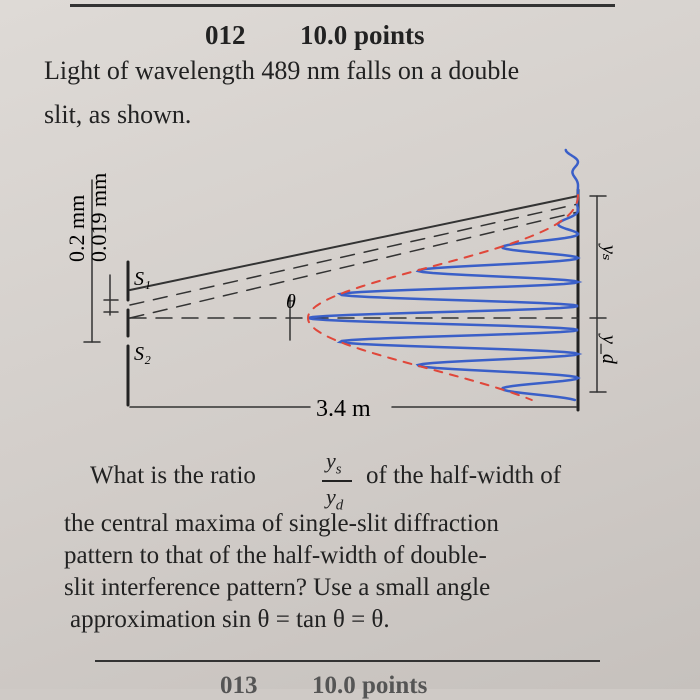 The width and height of the screenshot is (700, 700). Describe the element at coordinates (173, 475) in the screenshot. I see `question-text: What is the ratio` at that location.